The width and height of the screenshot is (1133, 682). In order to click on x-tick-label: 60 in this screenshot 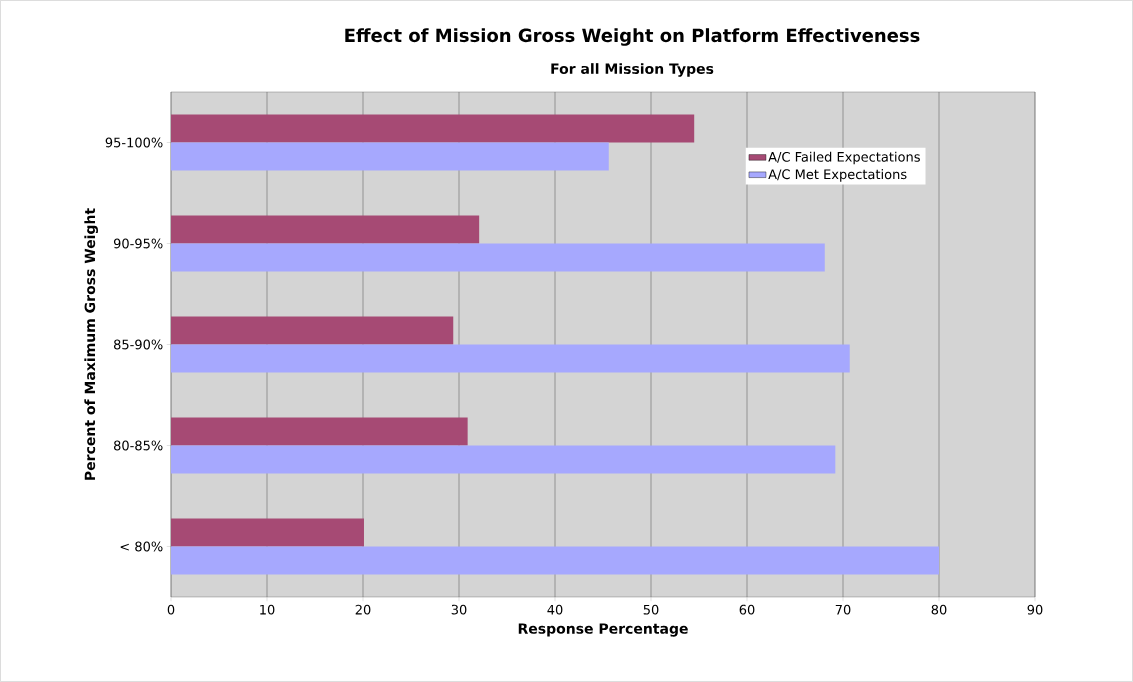, I will do `click(747, 609)`.